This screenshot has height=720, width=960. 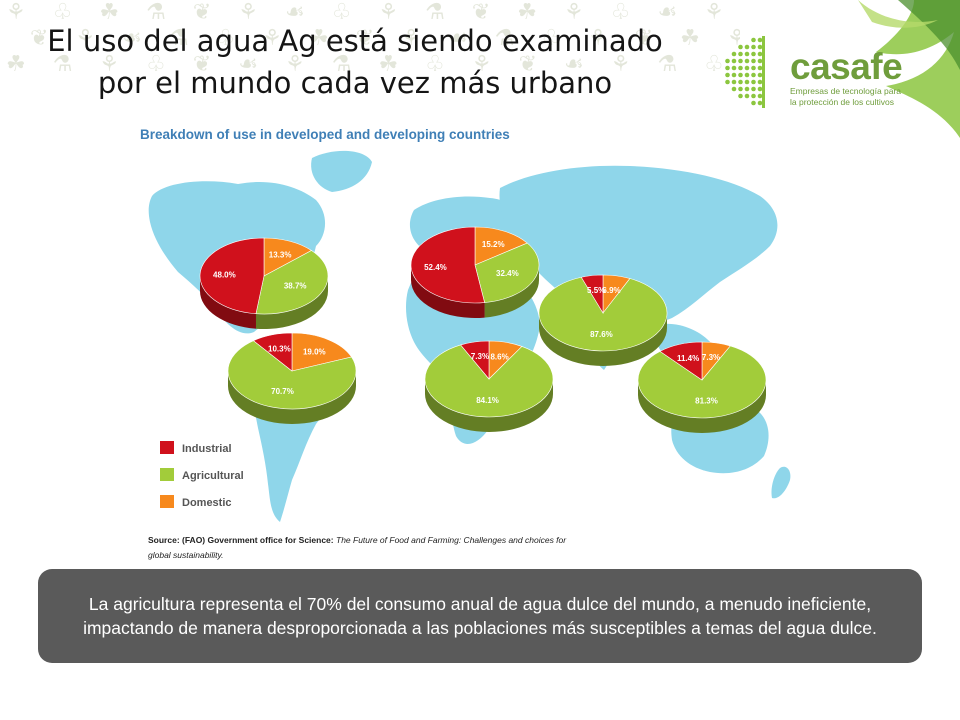 I want to click on pie-label-agricultural: 81.3%, so click(x=706, y=401).